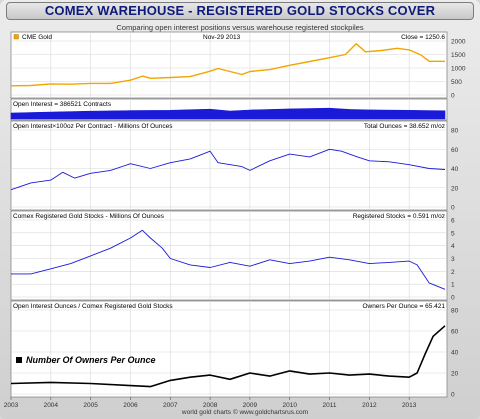  I want to click on panel-background, so click(229, 65).